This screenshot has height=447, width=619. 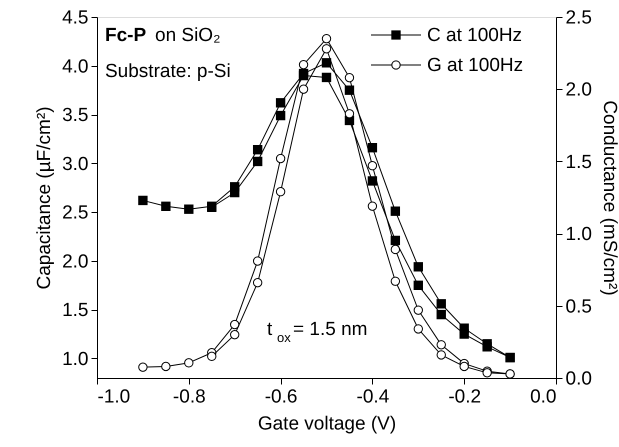 I want to click on y2-axis-title: Conductance (mS/cm²), so click(x=608, y=198).